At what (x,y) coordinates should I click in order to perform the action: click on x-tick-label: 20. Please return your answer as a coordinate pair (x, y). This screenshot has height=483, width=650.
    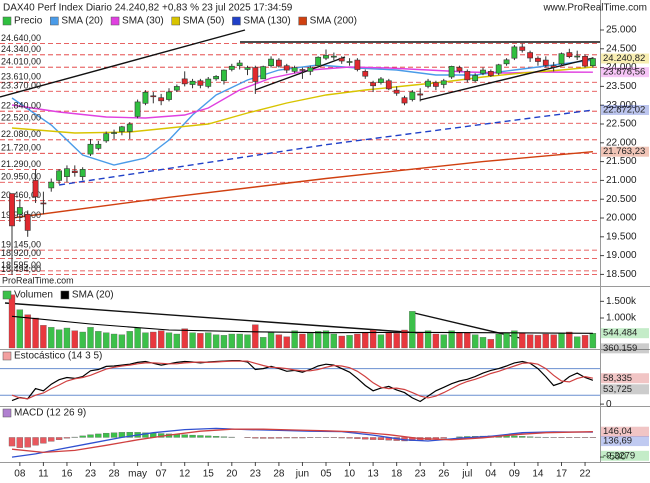
    Looking at the image, I should click on (232, 474).